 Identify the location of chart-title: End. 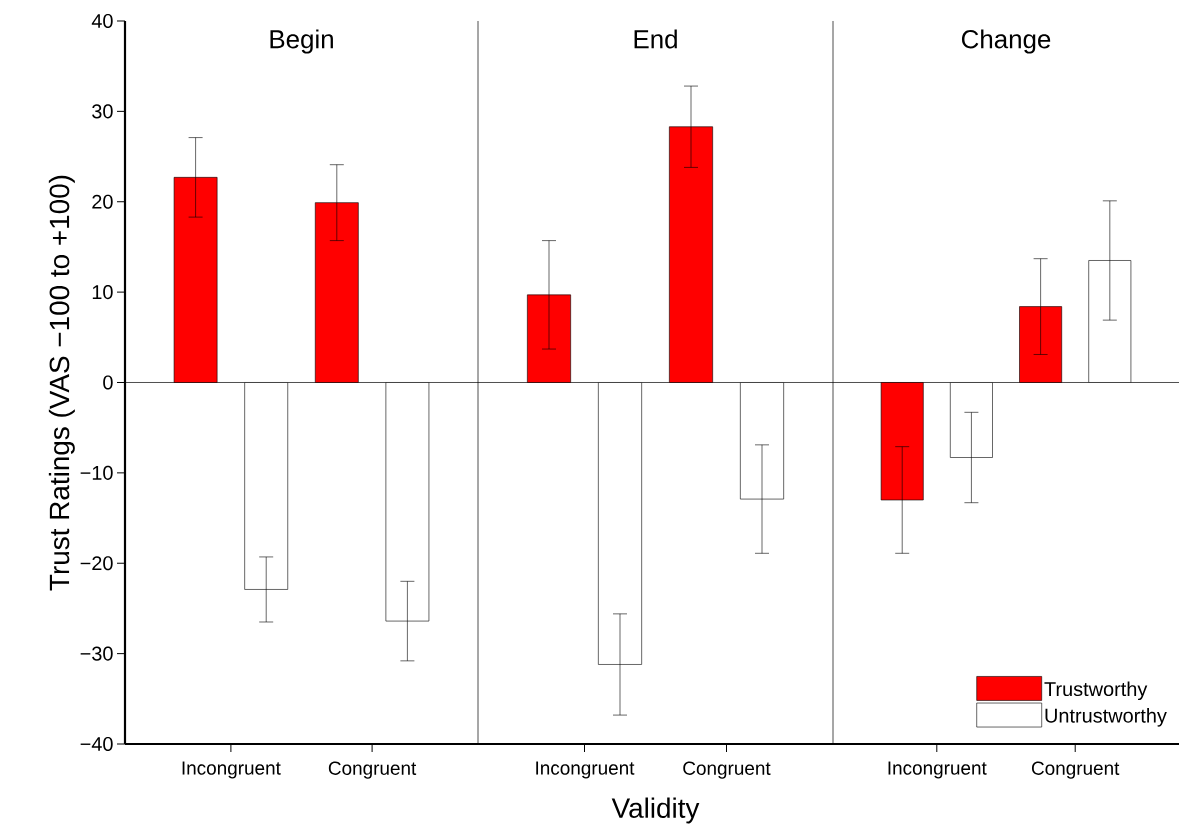
(655, 39).